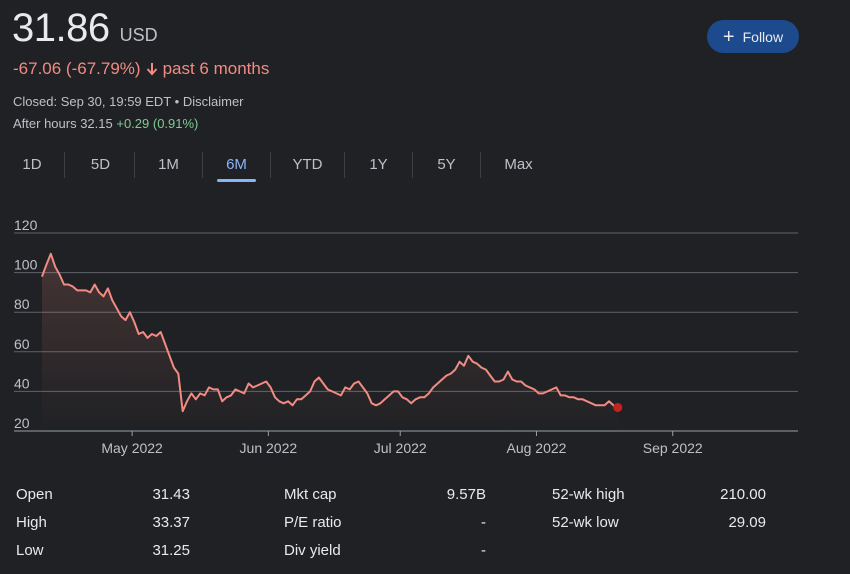 Image resolution: width=850 pixels, height=574 pixels. I want to click on tab-1m: 1M, so click(168, 164).